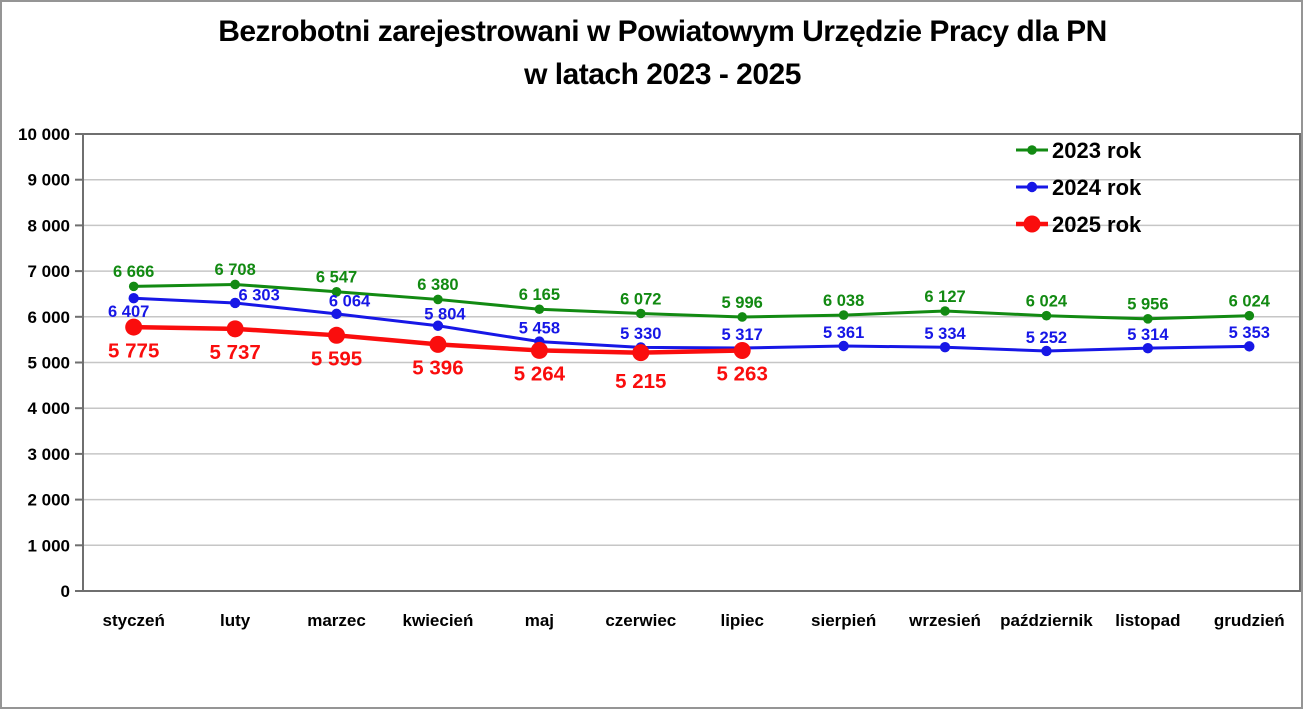 Image resolution: width=1303 pixels, height=709 pixels. Describe the element at coordinates (437, 285) in the screenshot. I see `data-label: 6 380` at that location.